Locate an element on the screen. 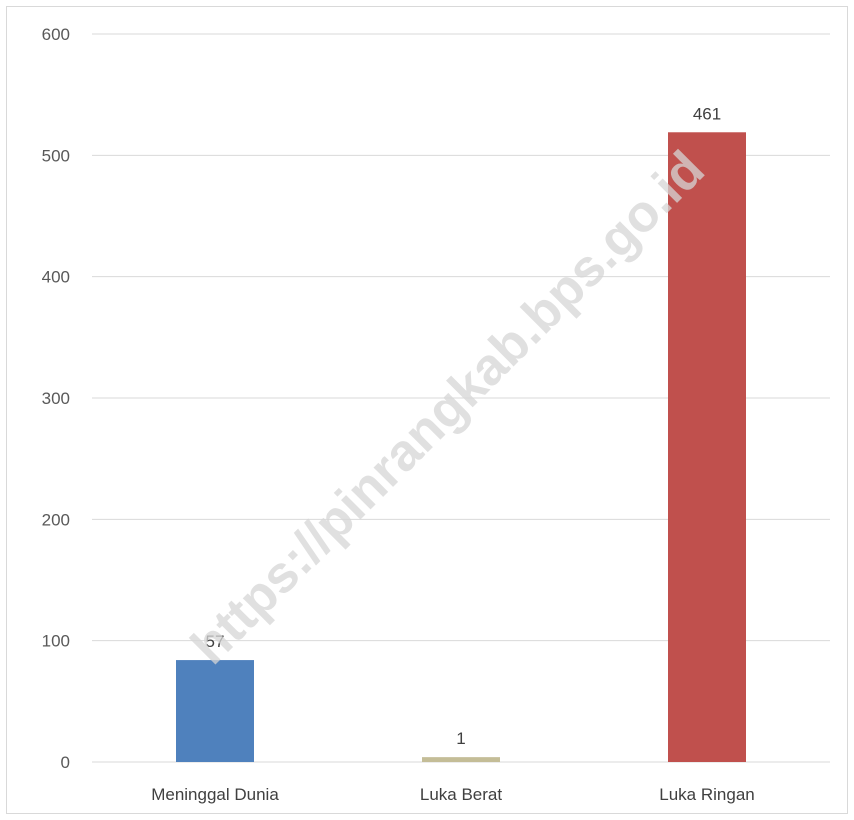  x-category-label: Luka Ringan is located at coordinates (706, 794).